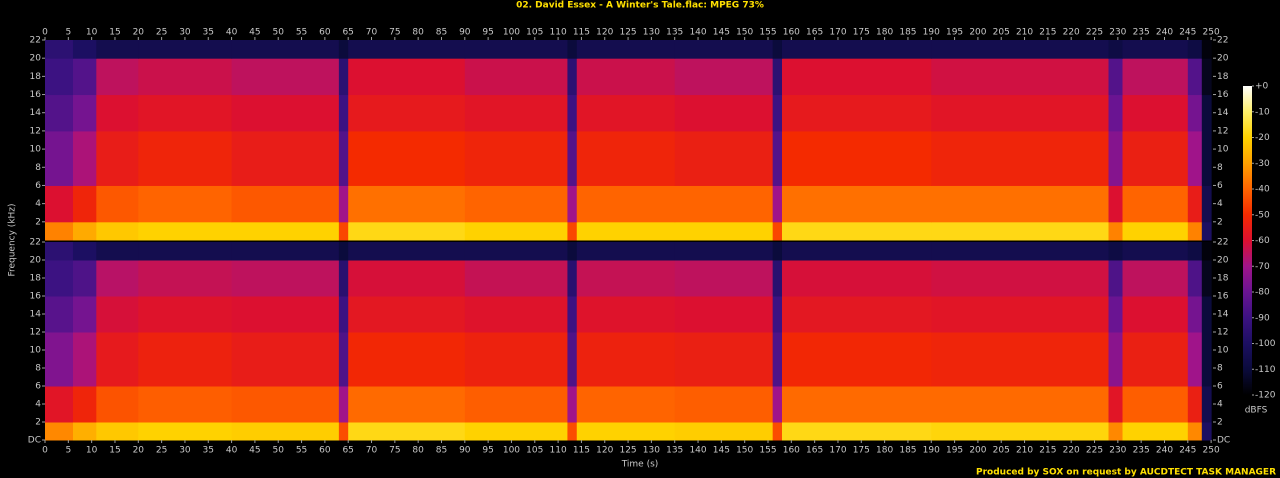 This screenshot has width=1280, height=478. Describe the element at coordinates (907, 33) in the screenshot. I see `x-tick-label: 185` at that location.